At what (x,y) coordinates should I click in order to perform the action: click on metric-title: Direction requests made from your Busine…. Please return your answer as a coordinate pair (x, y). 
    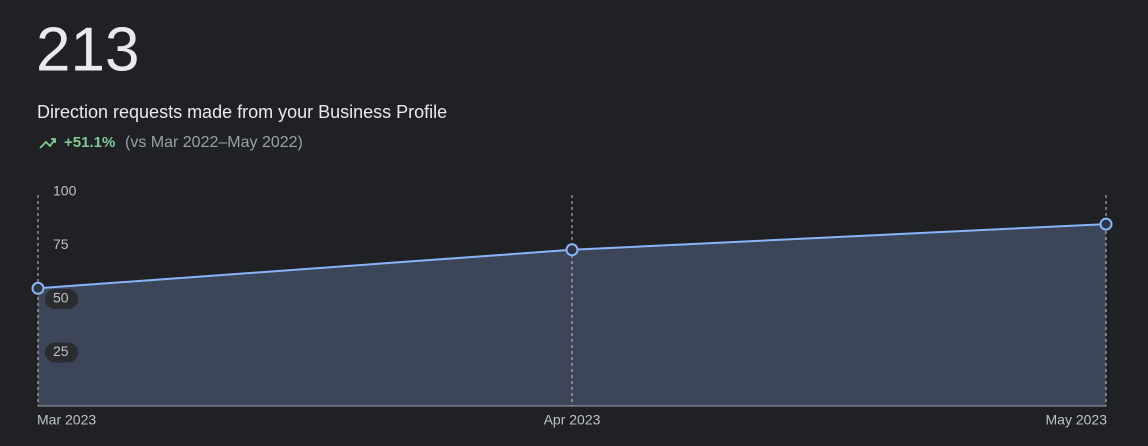
    Looking at the image, I should click on (242, 112).